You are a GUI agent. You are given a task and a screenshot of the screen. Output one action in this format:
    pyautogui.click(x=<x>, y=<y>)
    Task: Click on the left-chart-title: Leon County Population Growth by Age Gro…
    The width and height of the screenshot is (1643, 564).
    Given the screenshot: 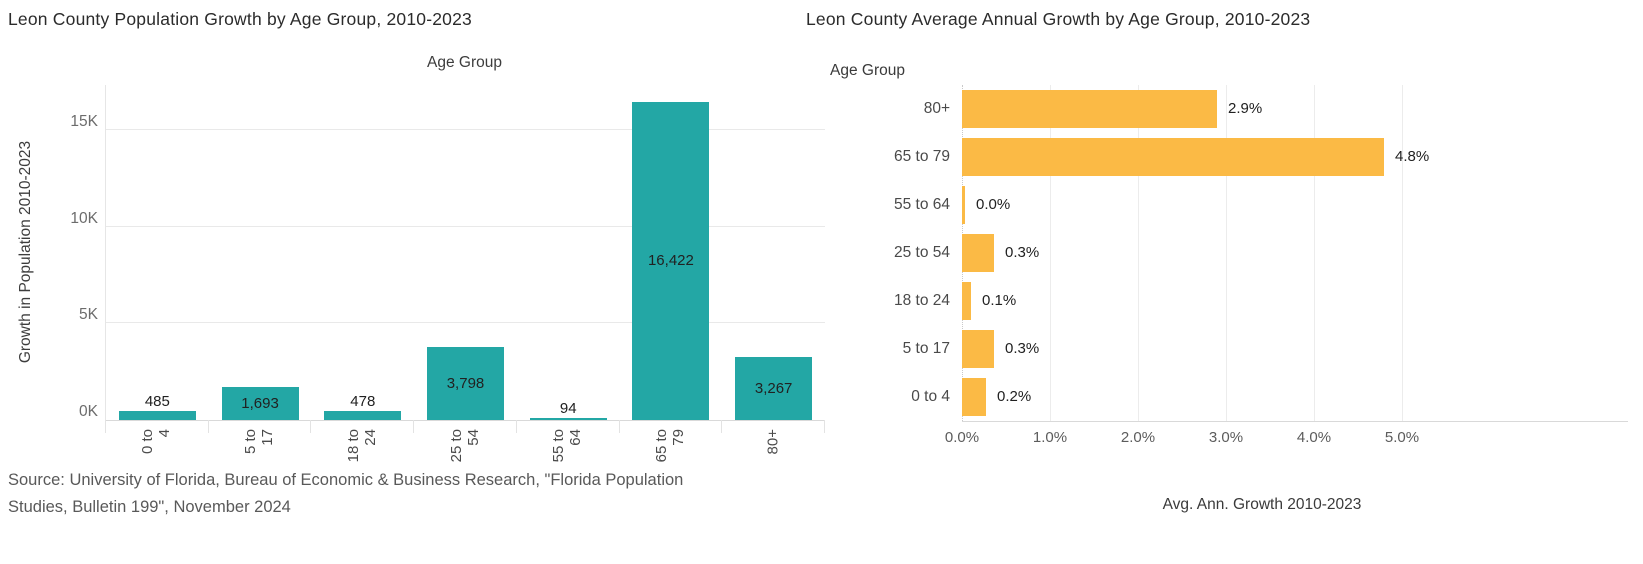 What is the action you would take?
    pyautogui.click(x=240, y=19)
    